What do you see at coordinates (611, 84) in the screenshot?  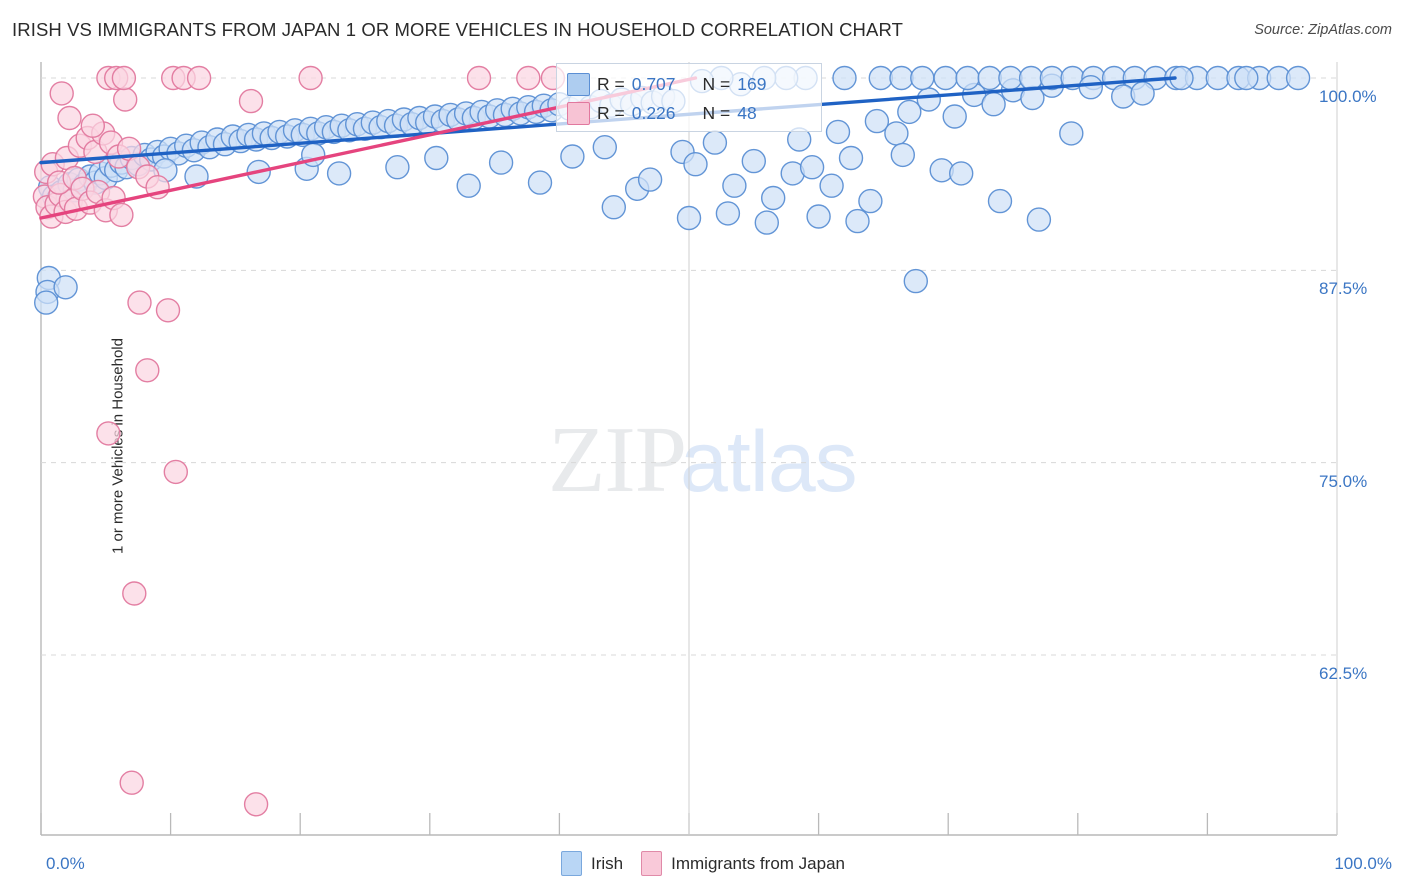 I see `r-label-irish: R =` at bounding box center [611, 84].